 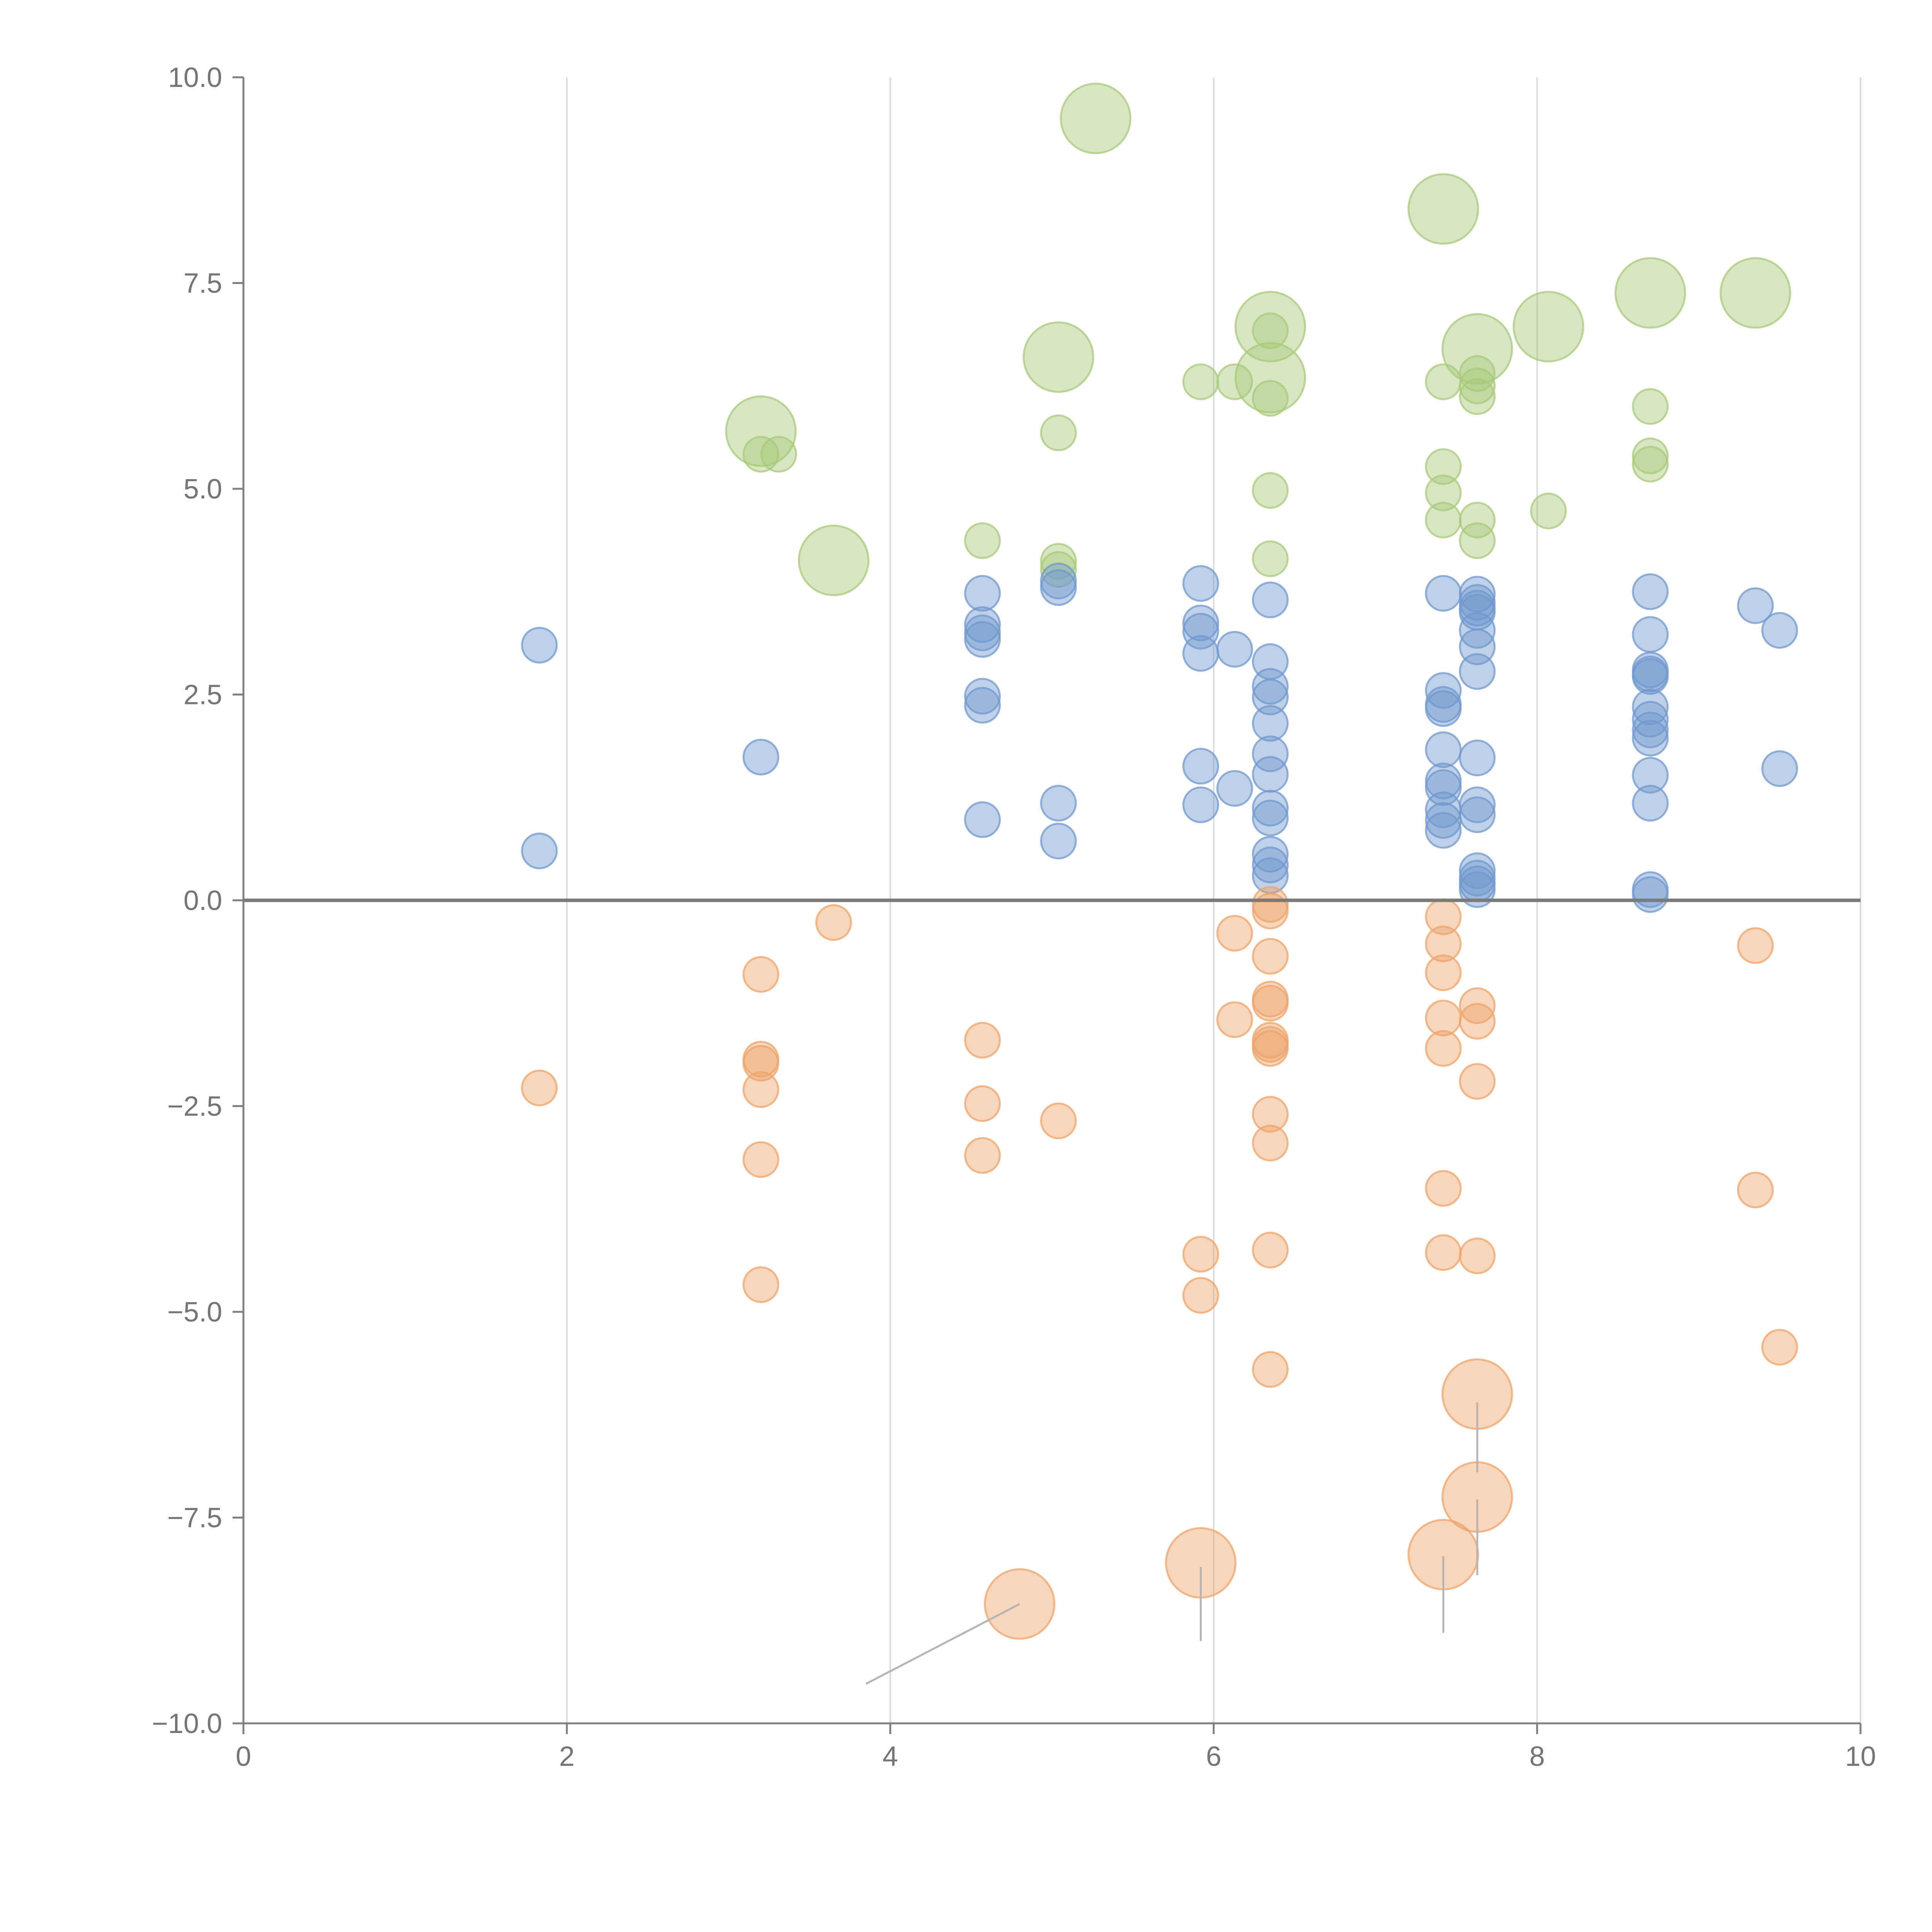 What do you see at coordinates (187, 1724) in the screenshot?
I see `y-tick-label: −10.0` at bounding box center [187, 1724].